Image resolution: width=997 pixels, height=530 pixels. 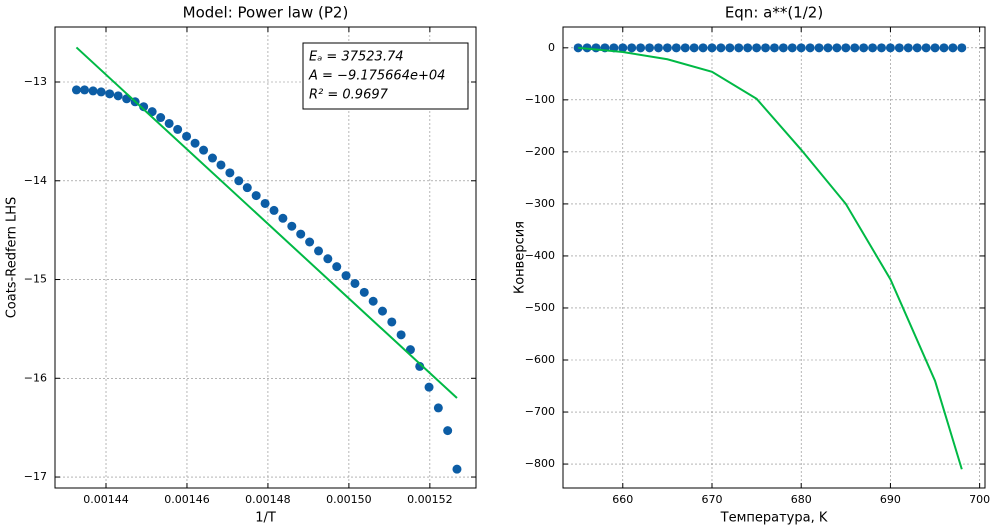 I want to click on x-tick-label: 660, so click(x=622, y=499).